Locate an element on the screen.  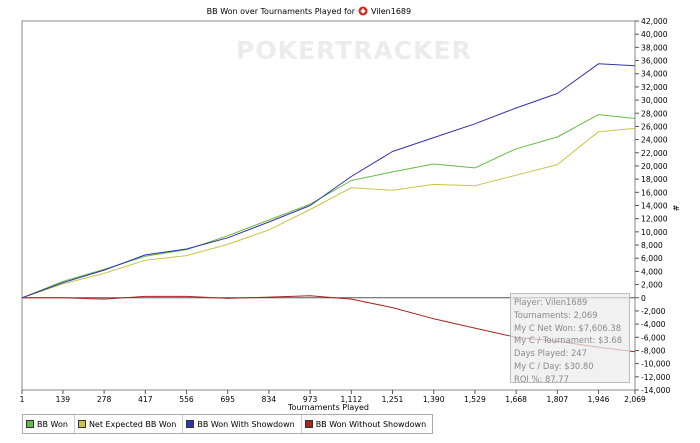
y-tick-label: 14,000 is located at coordinates (654, 206).